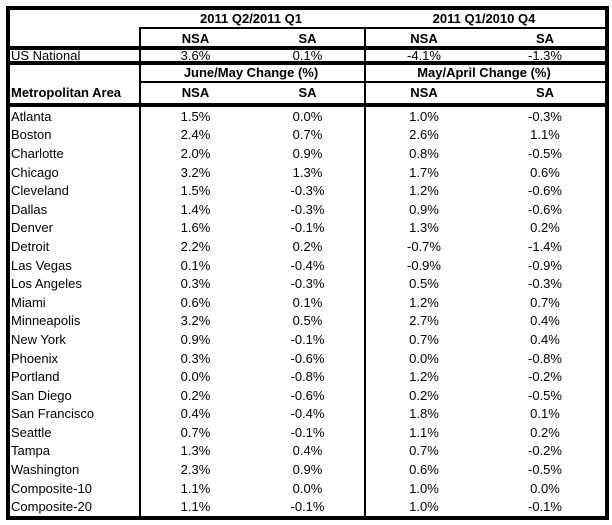 The height and width of the screenshot is (525, 612). What do you see at coordinates (365, 271) in the screenshot?
I see `column-divider-groups` at bounding box center [365, 271].